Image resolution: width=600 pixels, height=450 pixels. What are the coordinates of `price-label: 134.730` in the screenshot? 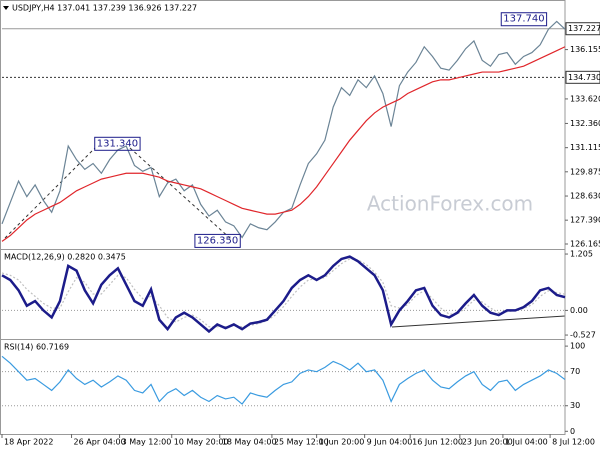 It's located at (584, 77).